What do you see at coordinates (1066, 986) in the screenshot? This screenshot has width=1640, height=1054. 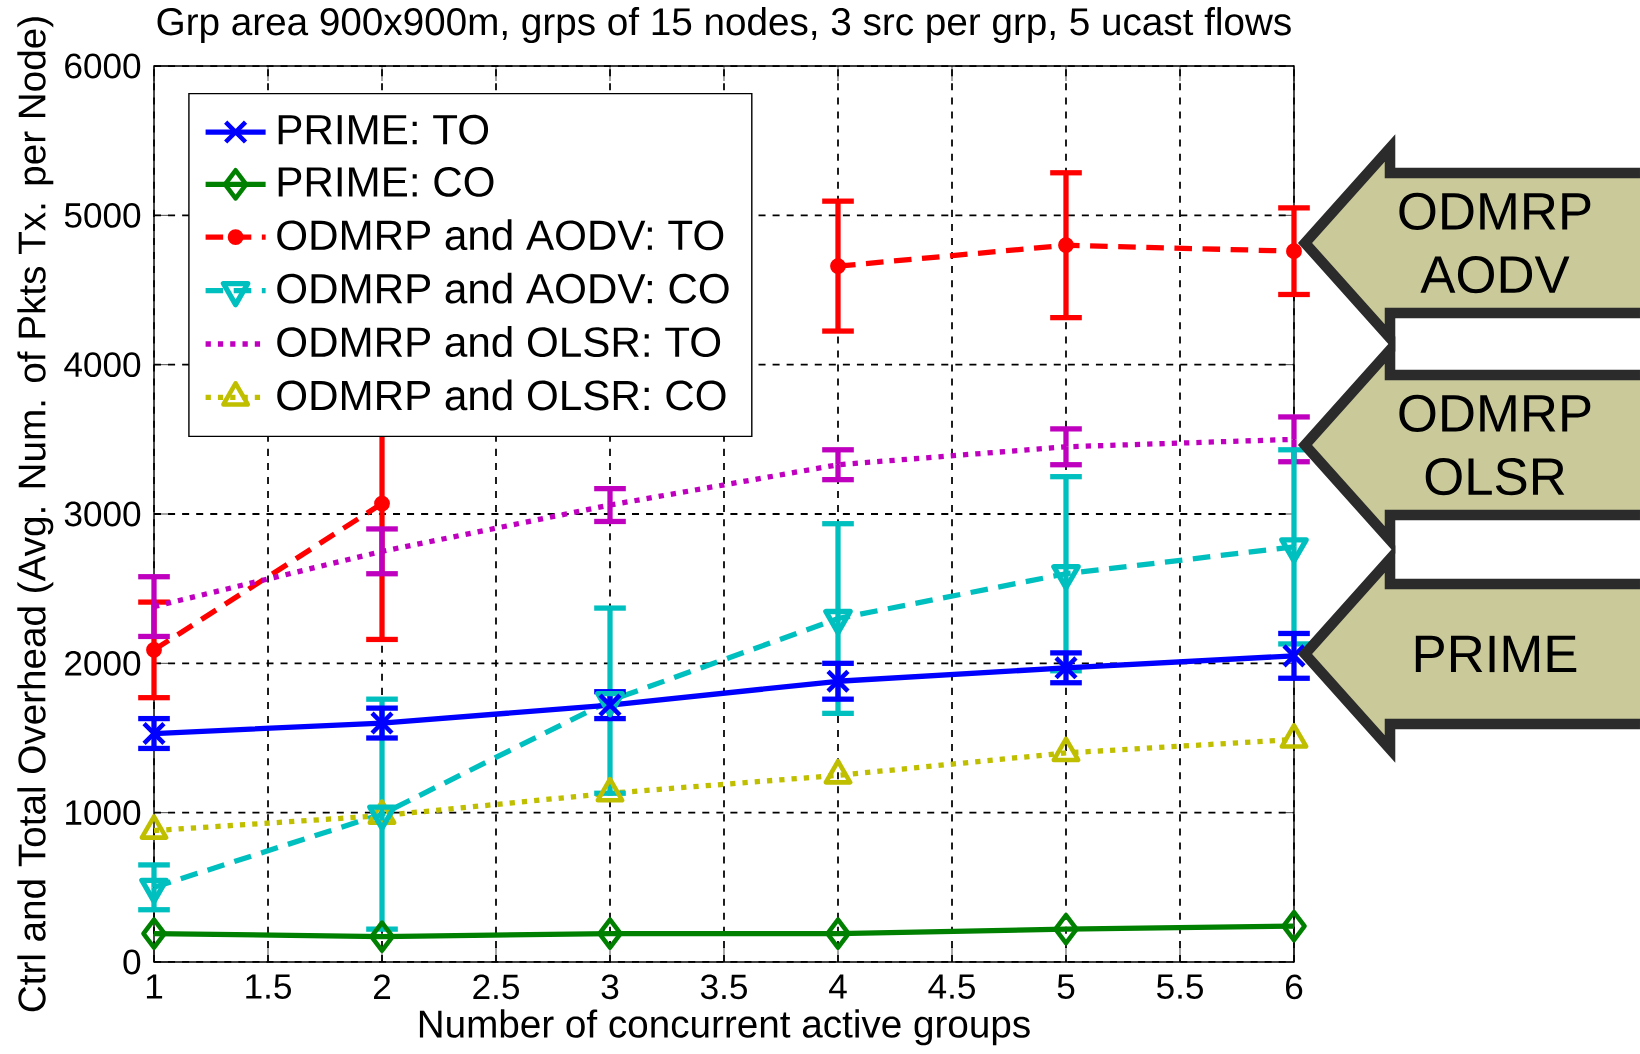 I see `x-tick-label: 5` at bounding box center [1066, 986].